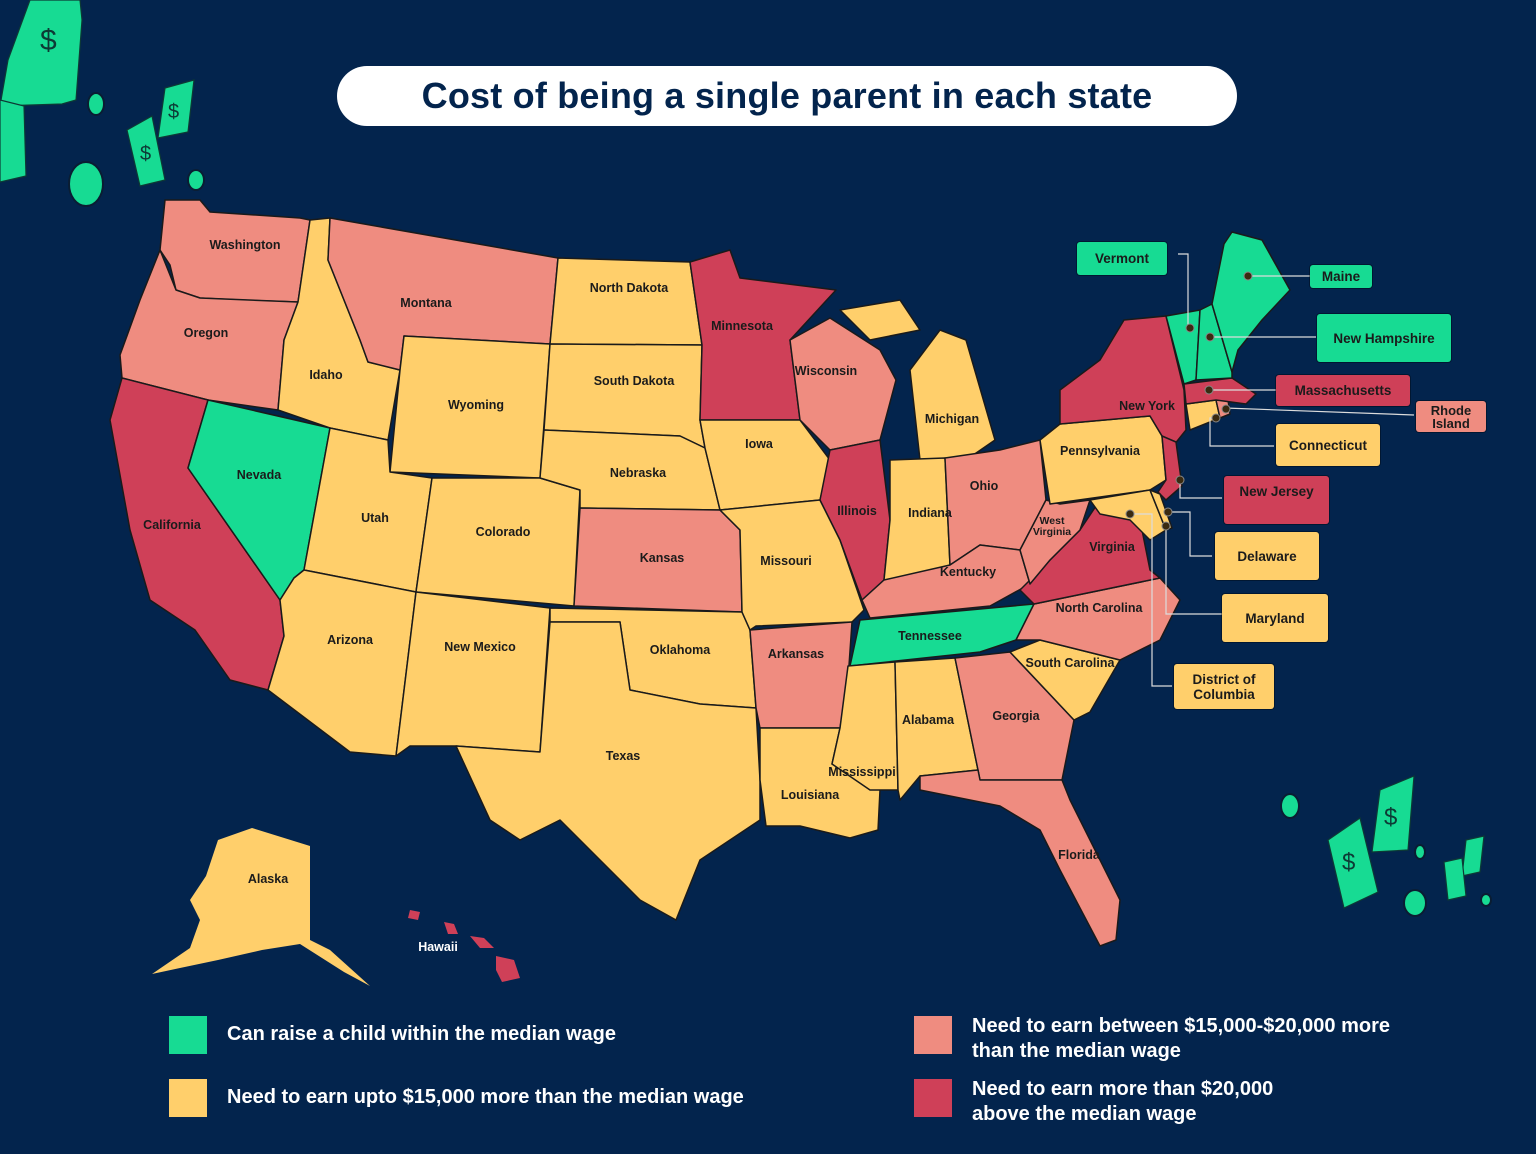 Image resolution: width=1536 pixels, height=1154 pixels. Describe the element at coordinates (1214, 342) in the screenshot. I see `state-new-hampshire` at that location.